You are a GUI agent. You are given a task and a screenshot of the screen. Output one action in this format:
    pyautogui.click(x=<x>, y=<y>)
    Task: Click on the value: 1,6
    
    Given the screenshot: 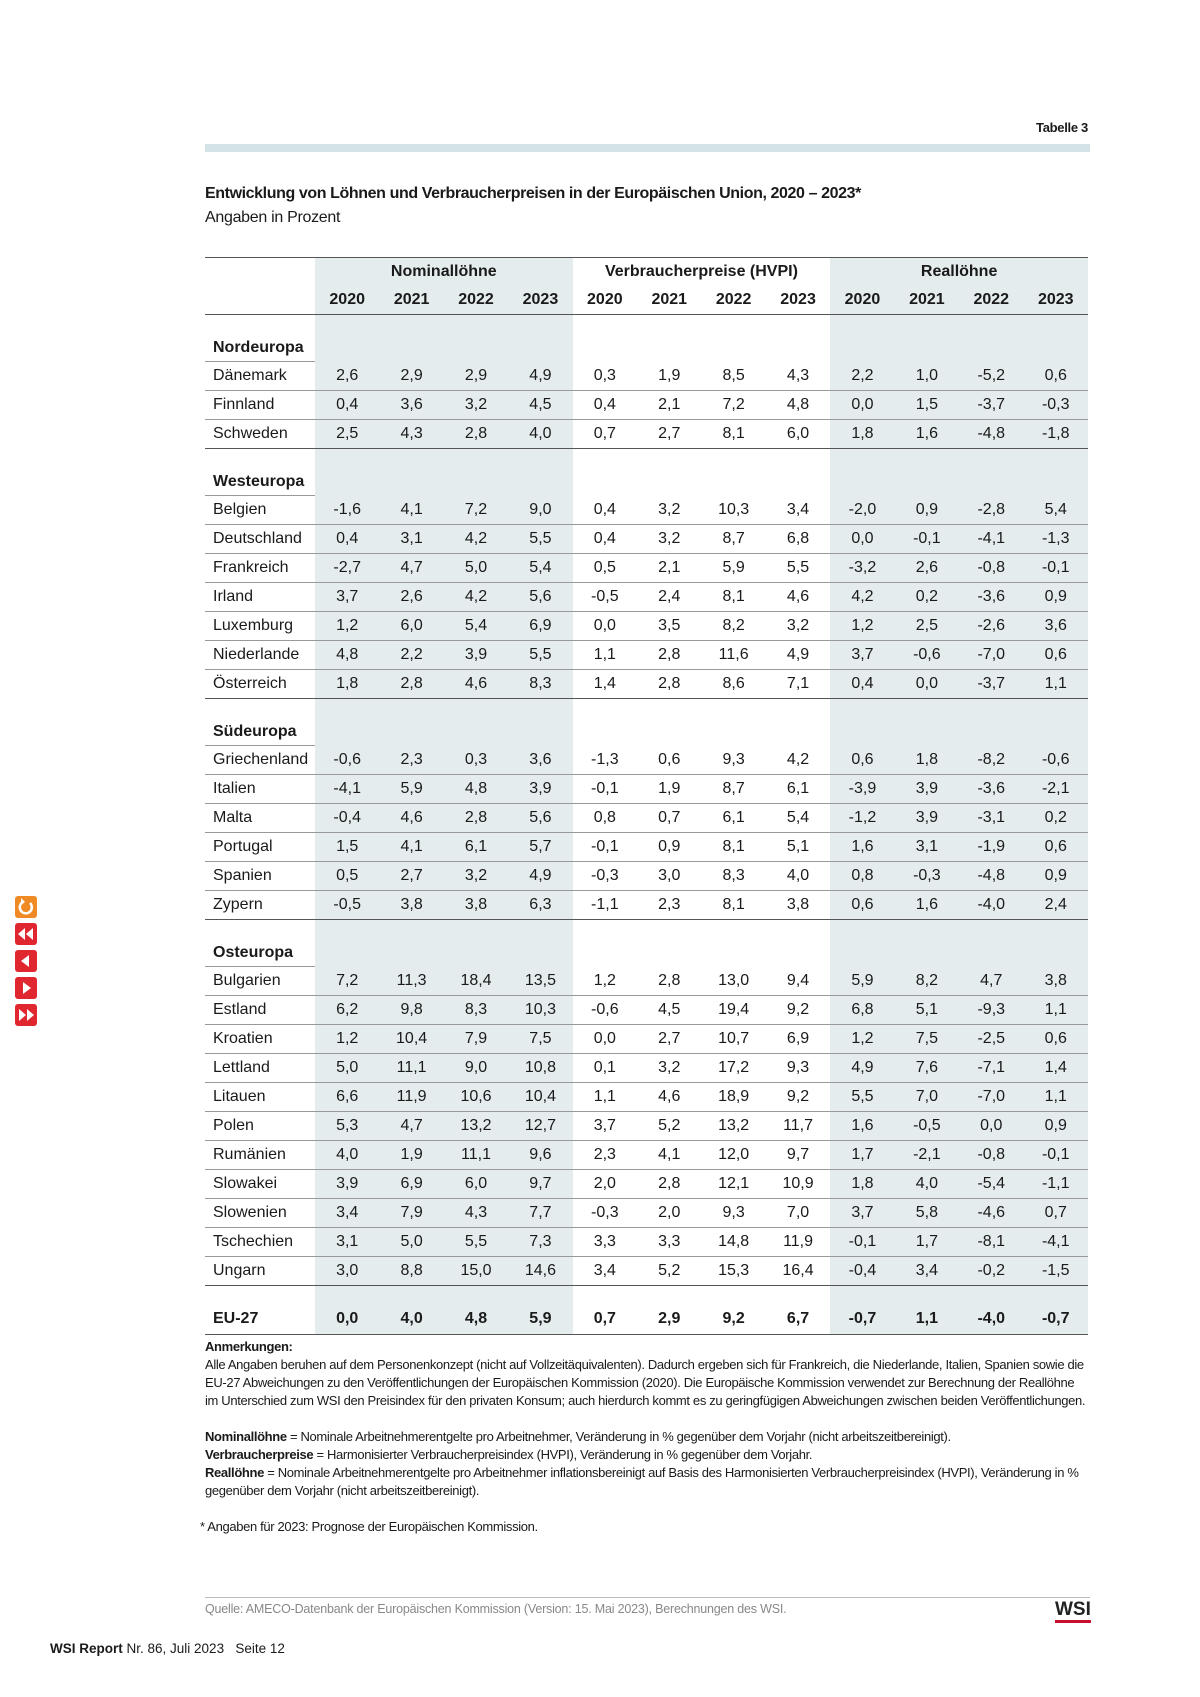 What is the action you would take?
    pyautogui.click(x=927, y=905)
    